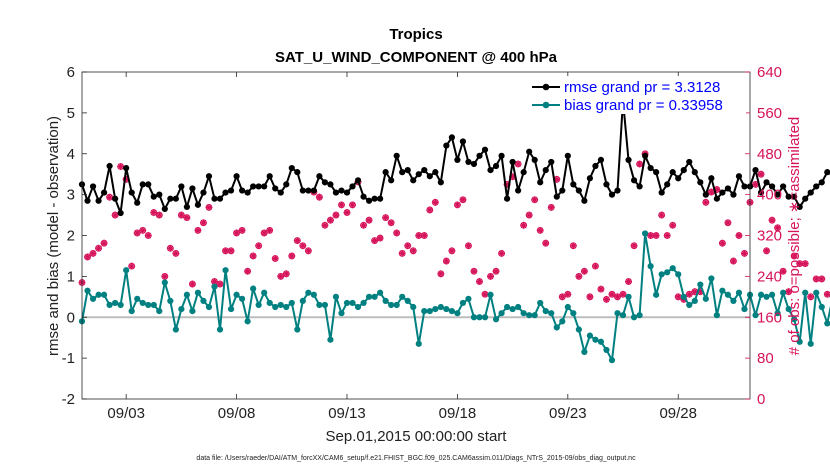 The height and width of the screenshot is (470, 830). I want to click on legend-bias-marker, so click(546, 105).